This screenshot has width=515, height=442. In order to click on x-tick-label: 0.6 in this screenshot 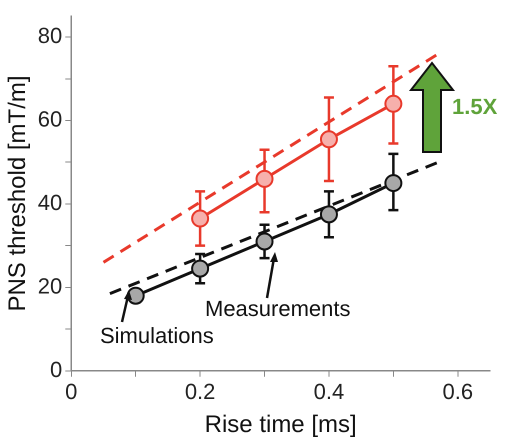, I will do `click(458, 391)`.